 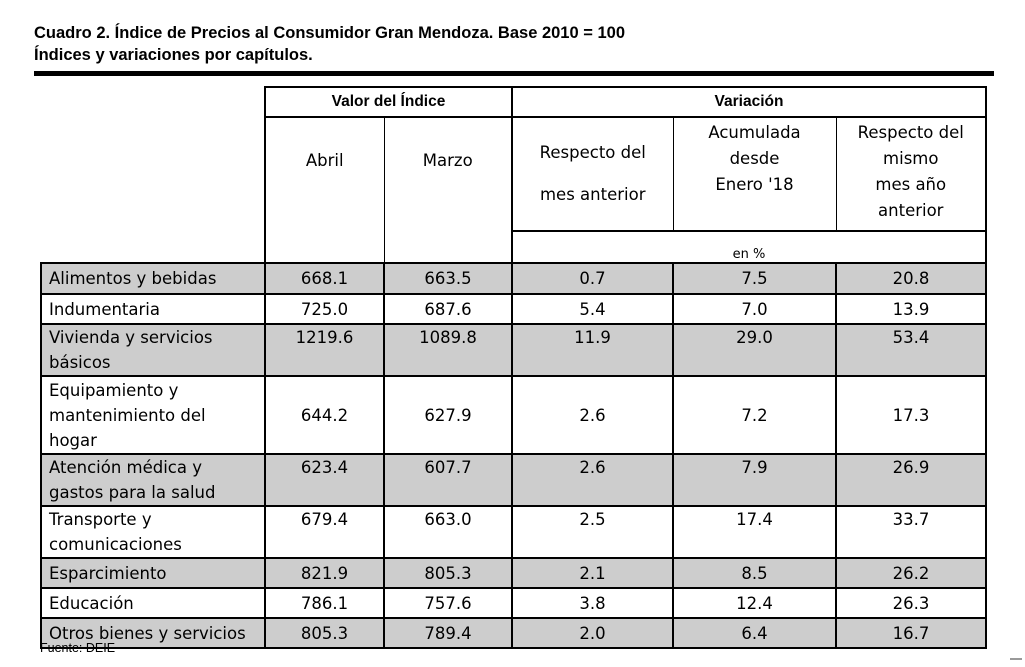 I want to click on cell-anual: 33.7, so click(x=911, y=532).